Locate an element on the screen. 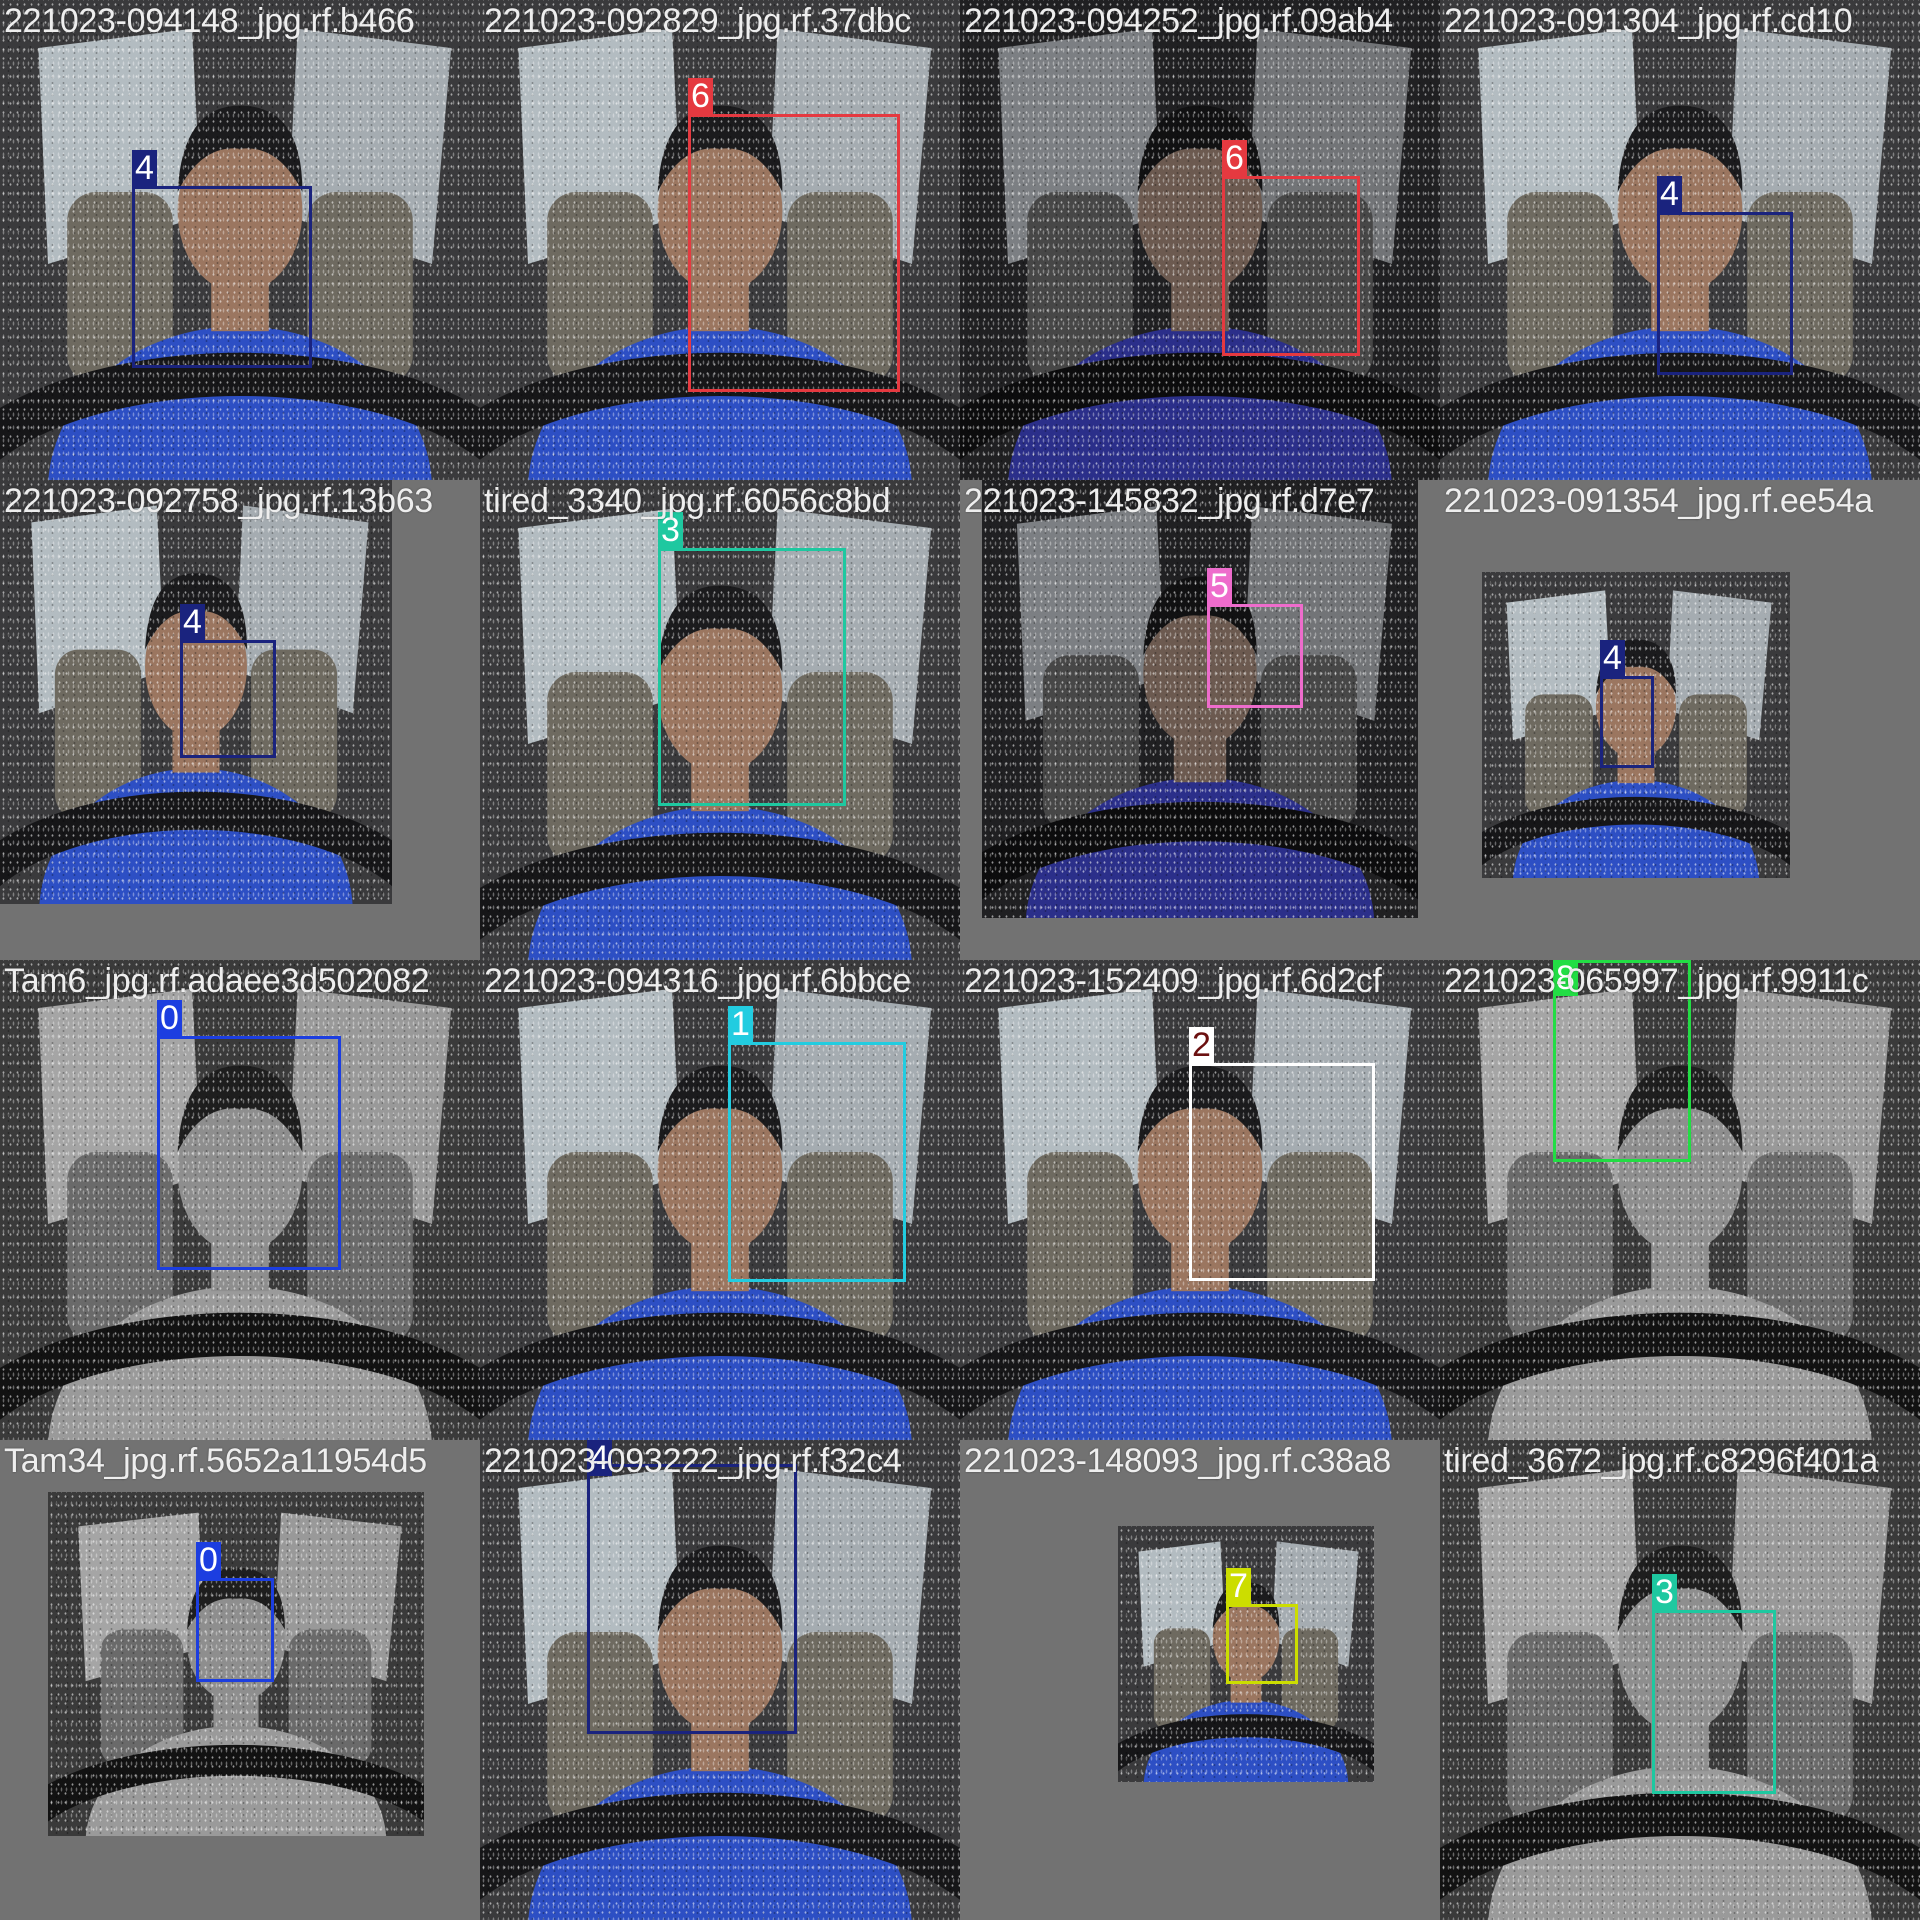  image-tile: 6 221023-094252_jpg.rf.09ab4 is located at coordinates (1200, 240).